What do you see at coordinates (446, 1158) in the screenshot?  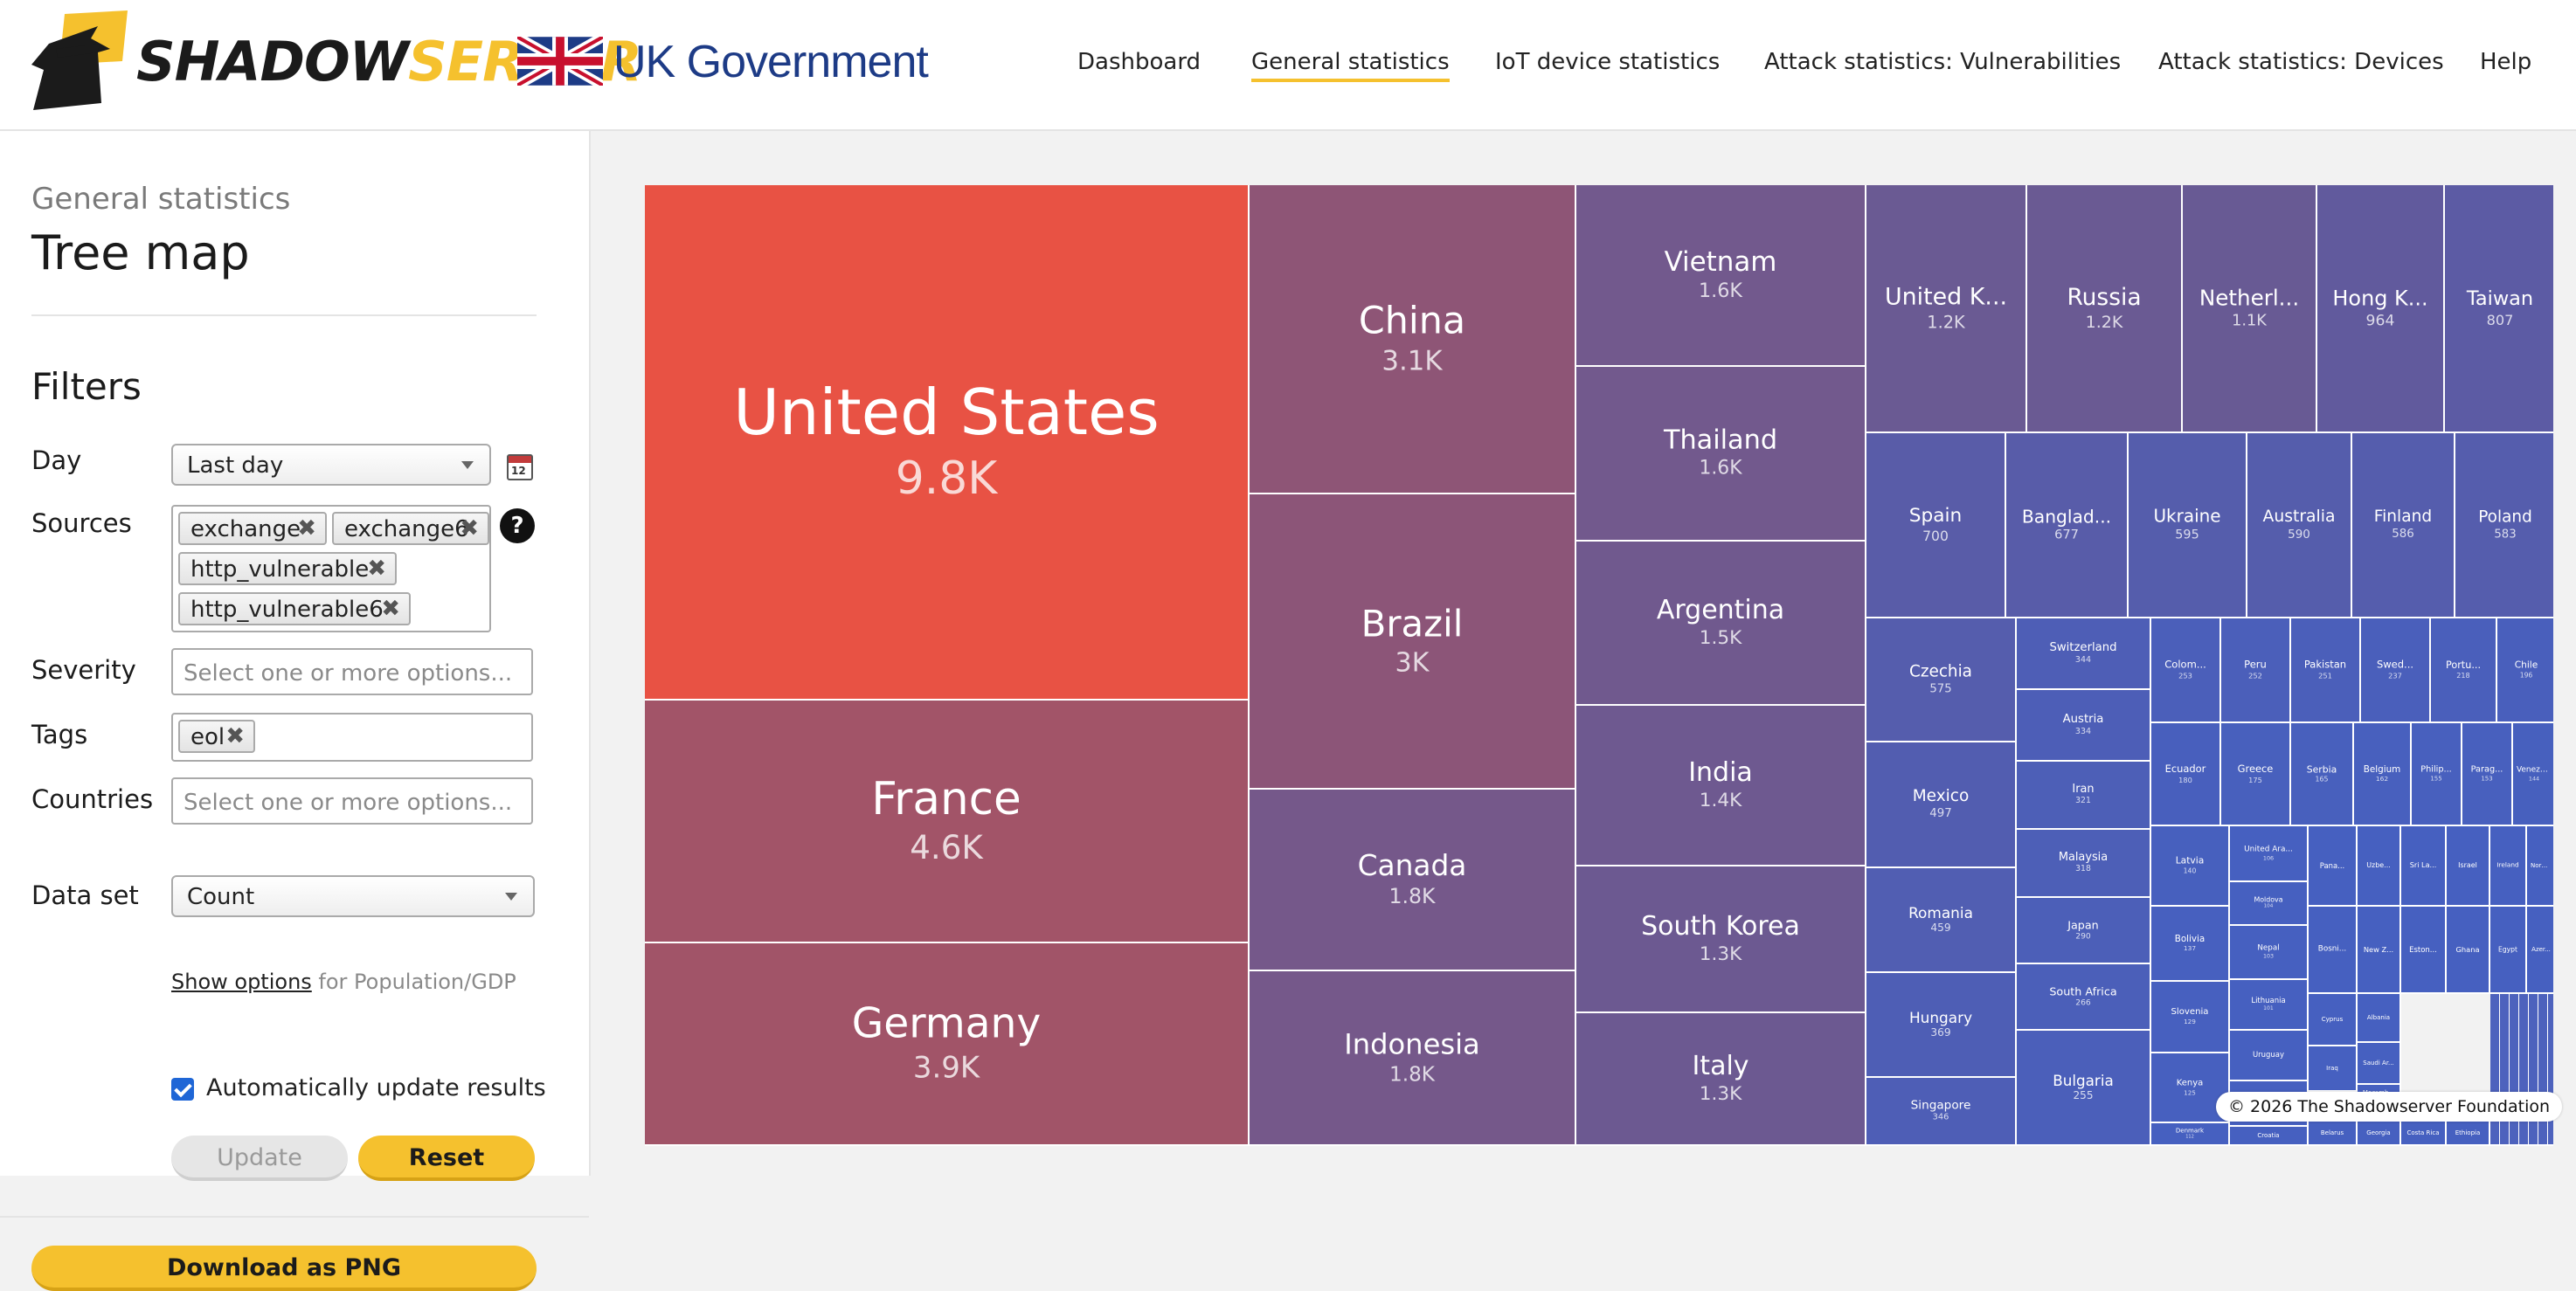 I see `reset-button: Reset` at bounding box center [446, 1158].